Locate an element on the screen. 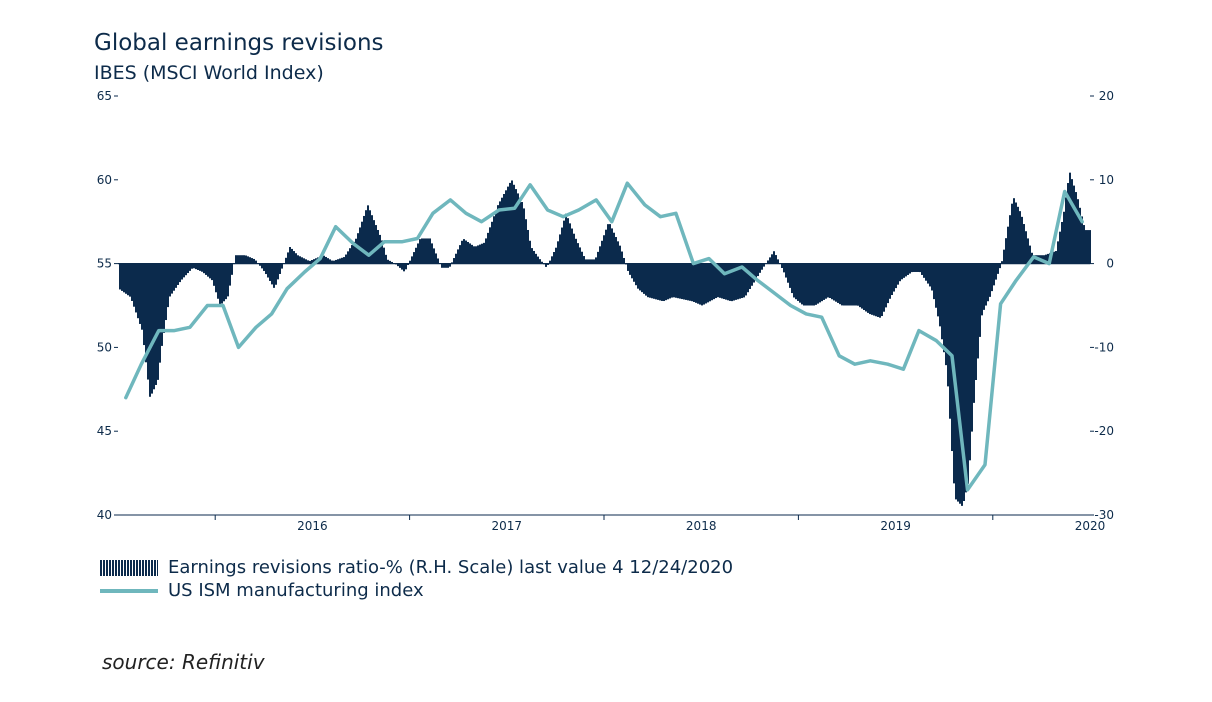  source-note: source: Refinitiv is located at coordinates (183, 662).